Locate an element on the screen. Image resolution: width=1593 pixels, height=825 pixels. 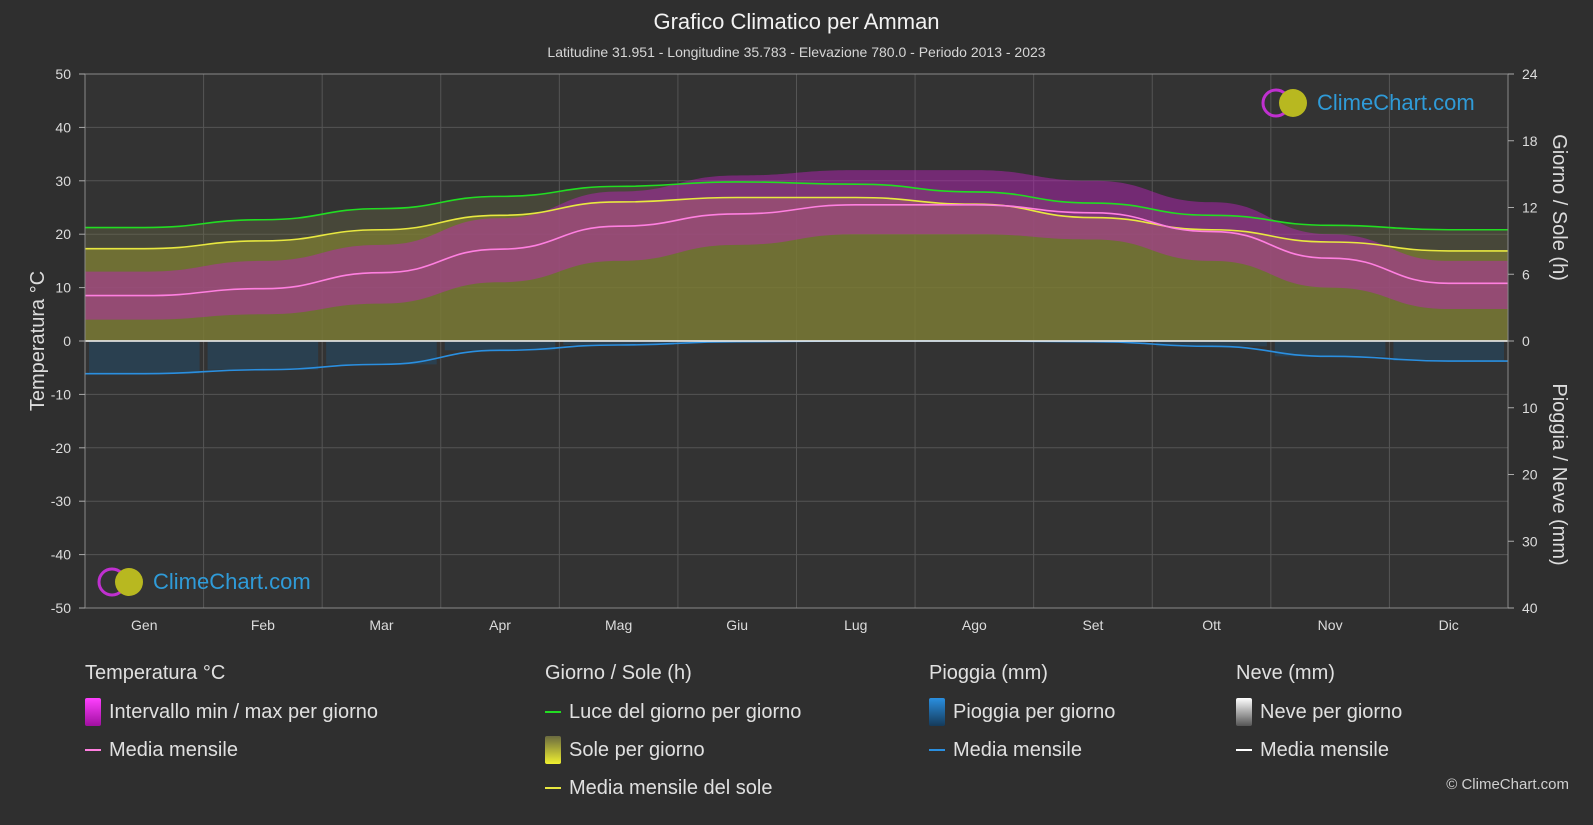
y-tick-label-left: 10 is located at coordinates (63, 288).